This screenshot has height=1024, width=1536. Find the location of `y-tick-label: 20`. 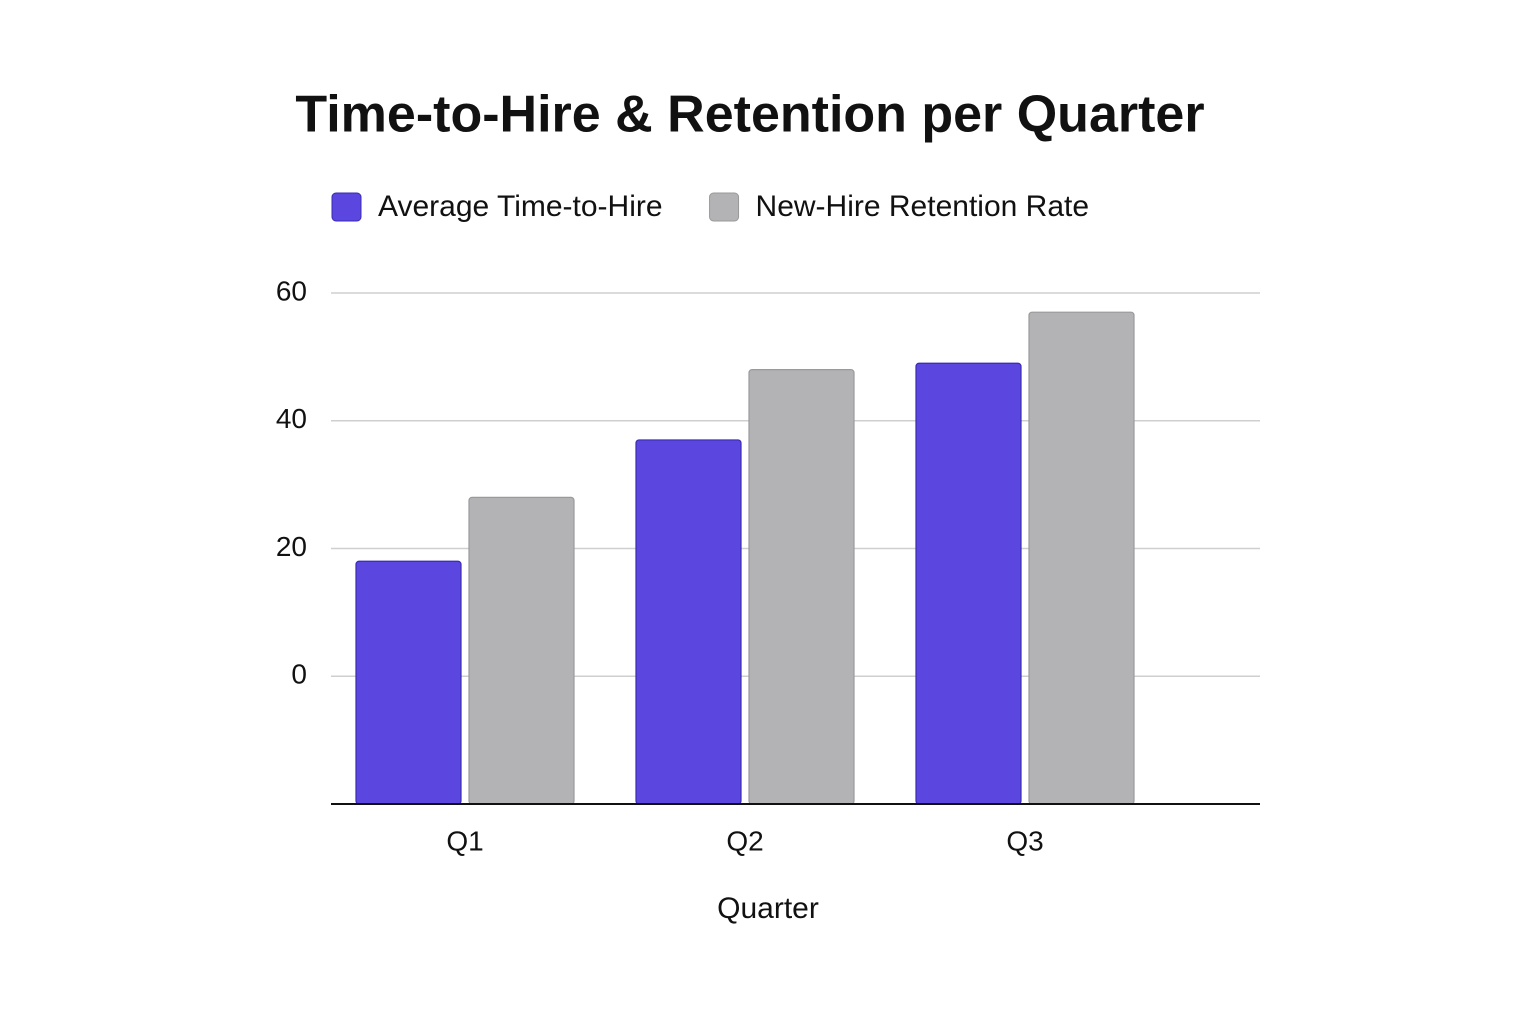

y-tick-label: 20 is located at coordinates (291, 546).